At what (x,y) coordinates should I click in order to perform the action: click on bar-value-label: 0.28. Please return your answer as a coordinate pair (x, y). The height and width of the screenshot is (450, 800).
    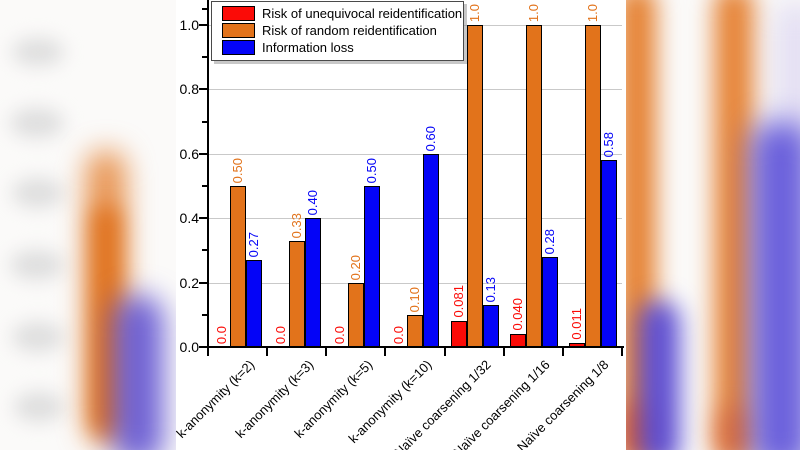
    Looking at the image, I should click on (550, 208).